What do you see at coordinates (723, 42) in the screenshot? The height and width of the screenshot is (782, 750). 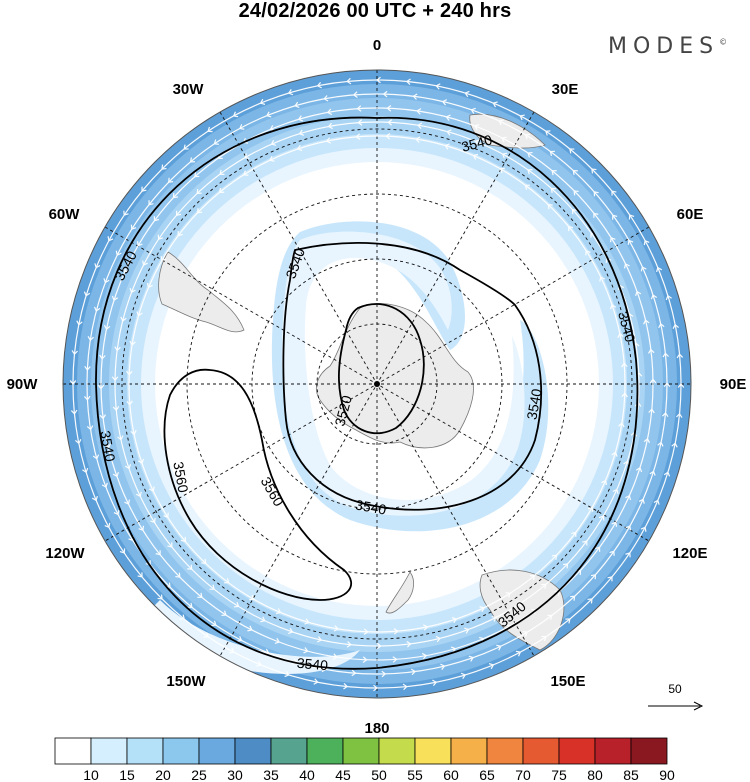 I see `brand-mark: ©` at bounding box center [723, 42].